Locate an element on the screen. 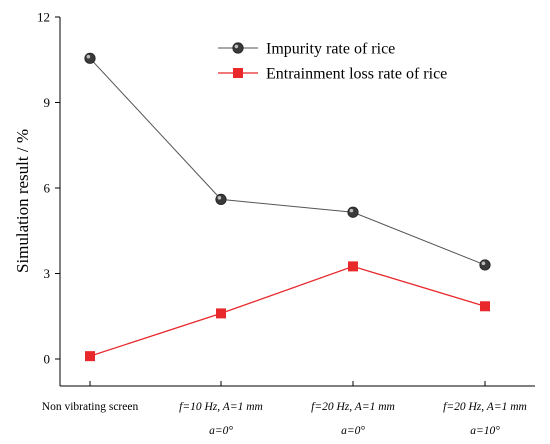 This screenshot has height=444, width=550. legend-item: Impurity rate of rice is located at coordinates (306, 49).